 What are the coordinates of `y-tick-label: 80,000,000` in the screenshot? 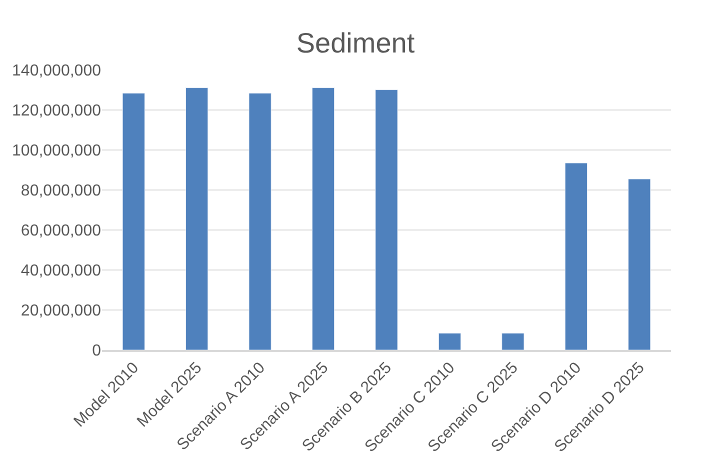 It's located at (61, 191).